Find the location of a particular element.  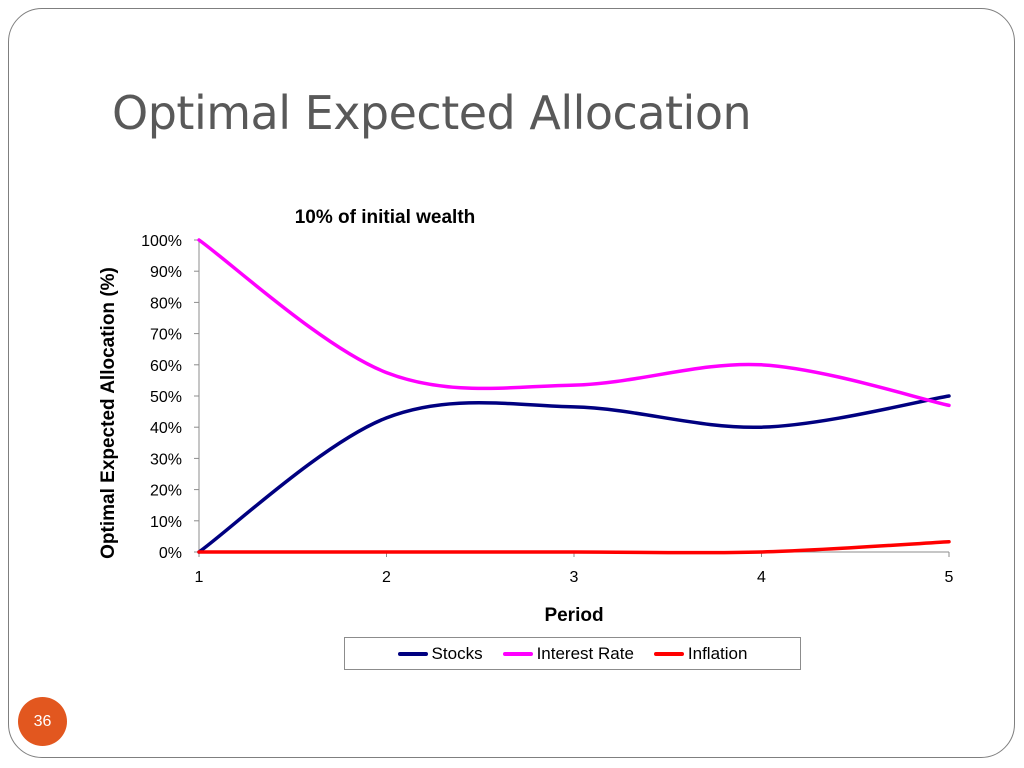

chart-title: 10% of initial wealth is located at coordinates (385, 217).